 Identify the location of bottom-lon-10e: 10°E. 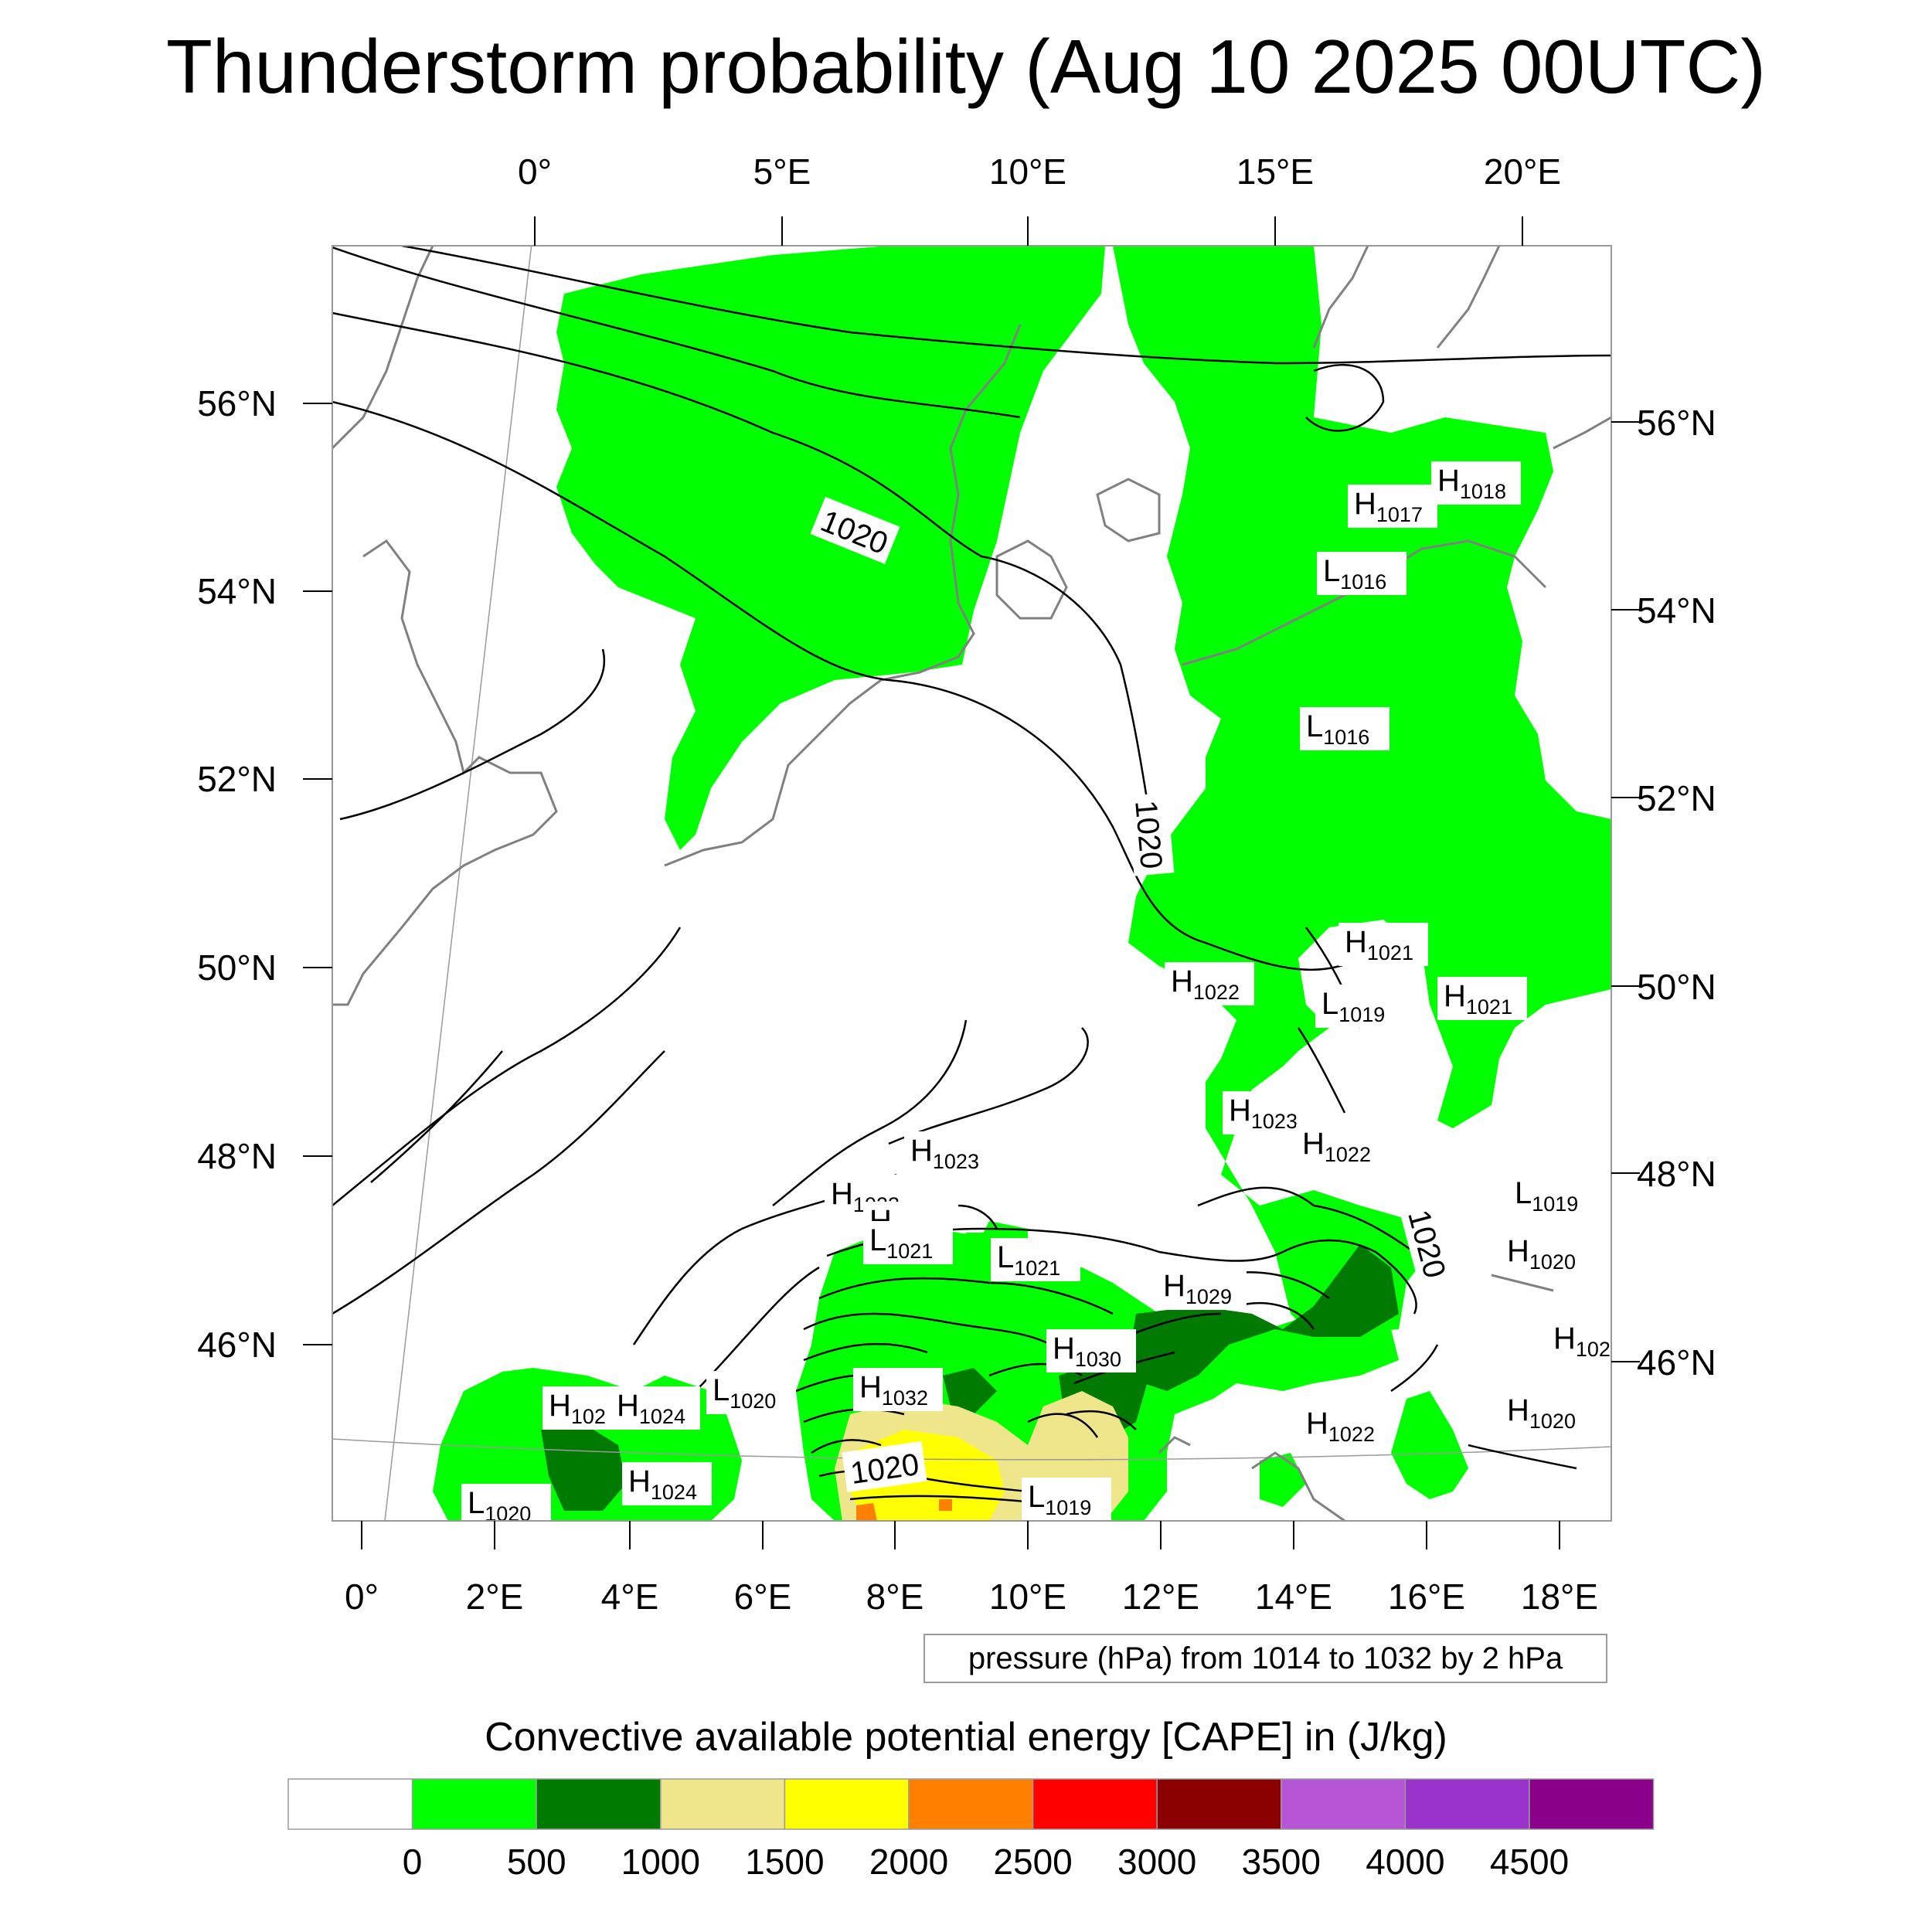
(1028, 1597).